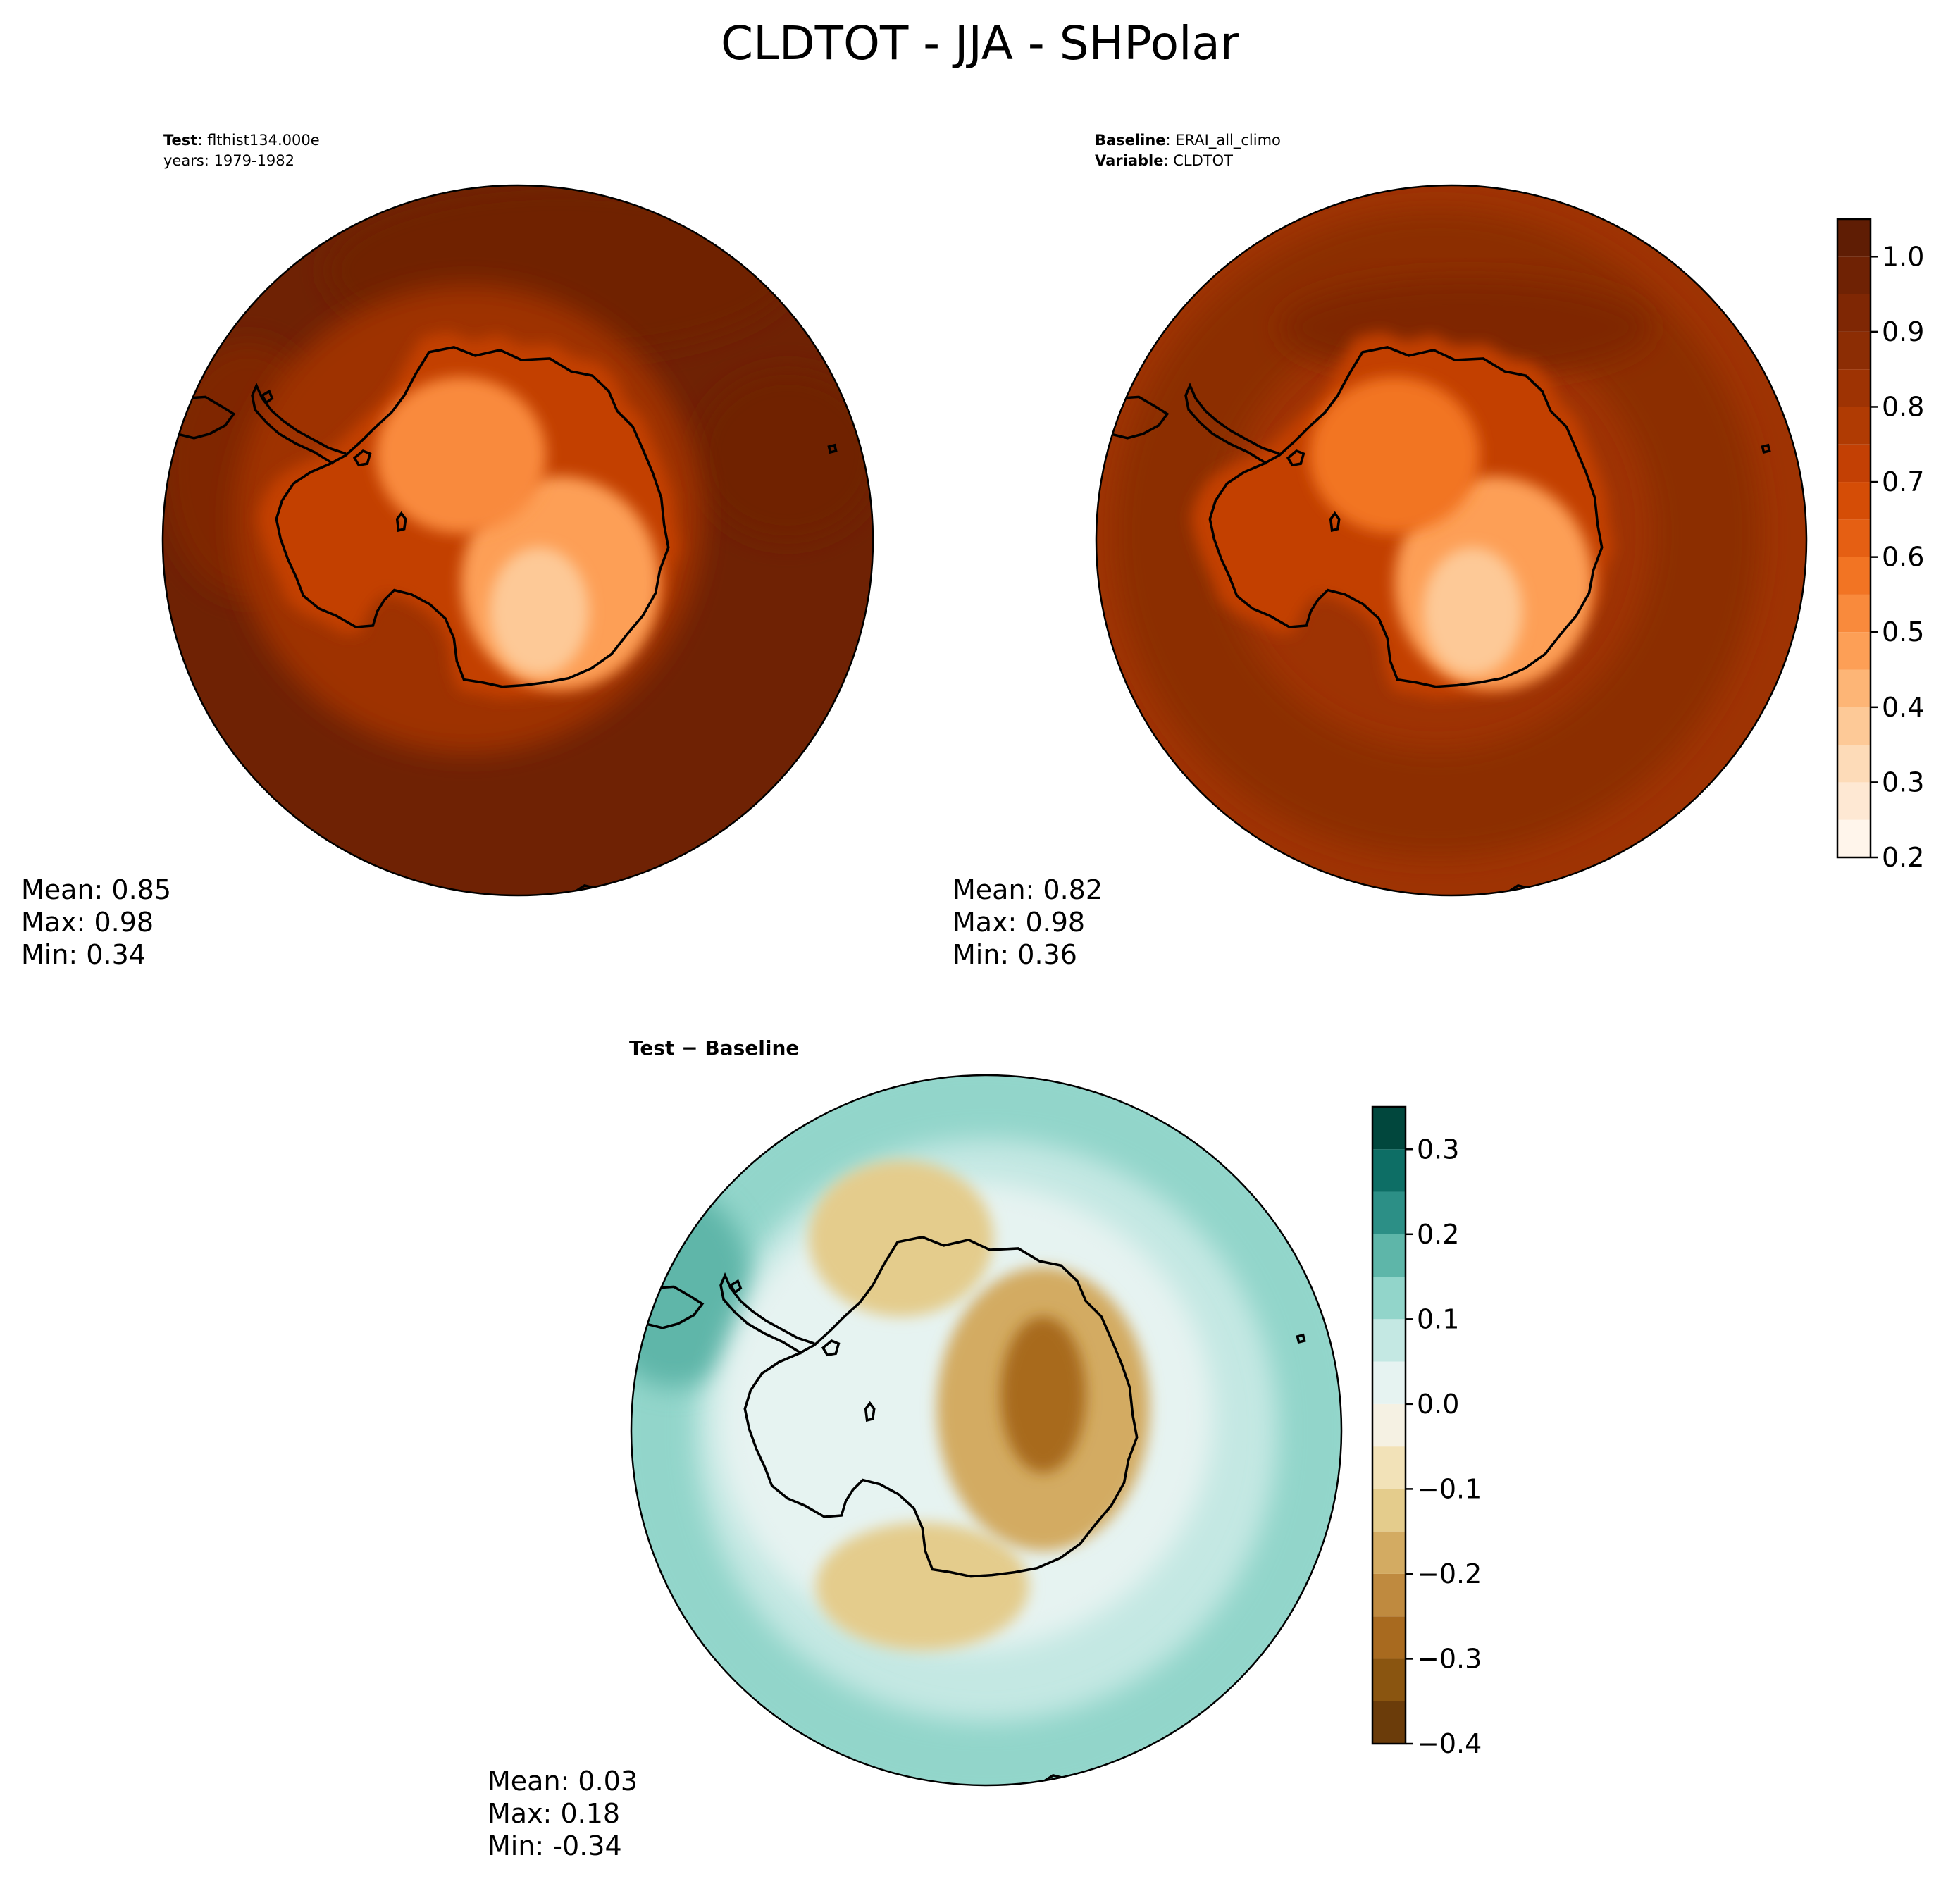  Describe the element at coordinates (555, 1846) in the screenshot. I see `stats-min: Min: -0.34` at that location.